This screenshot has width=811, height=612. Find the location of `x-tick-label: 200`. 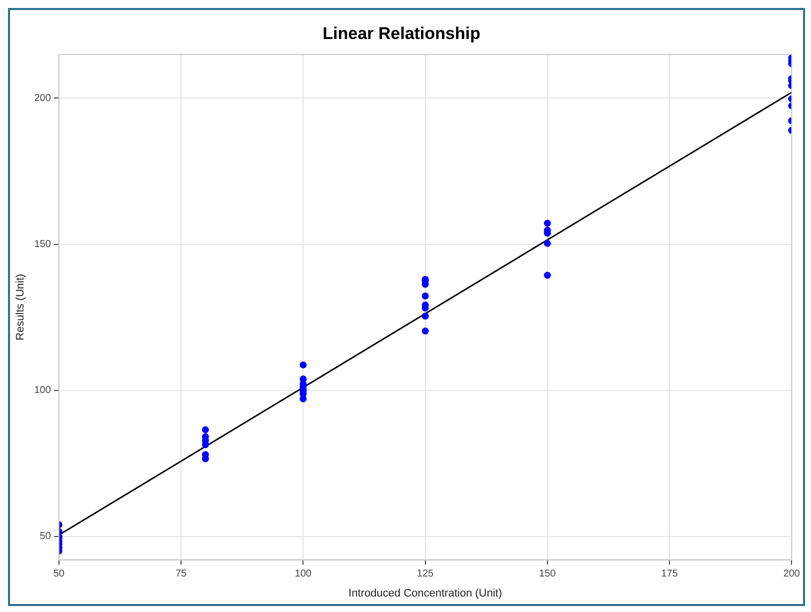

x-tick-label: 200 is located at coordinates (791, 574).